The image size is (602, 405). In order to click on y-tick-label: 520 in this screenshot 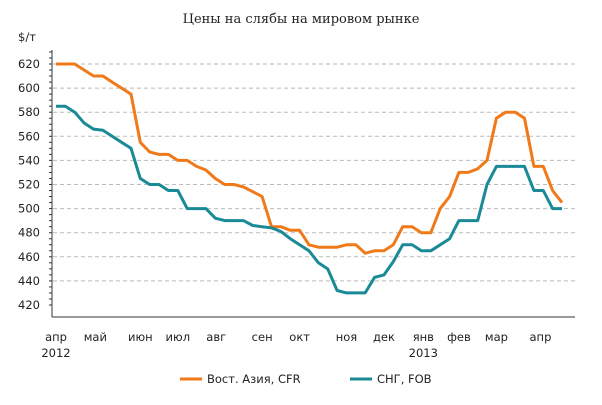, I will do `click(29, 185)`.